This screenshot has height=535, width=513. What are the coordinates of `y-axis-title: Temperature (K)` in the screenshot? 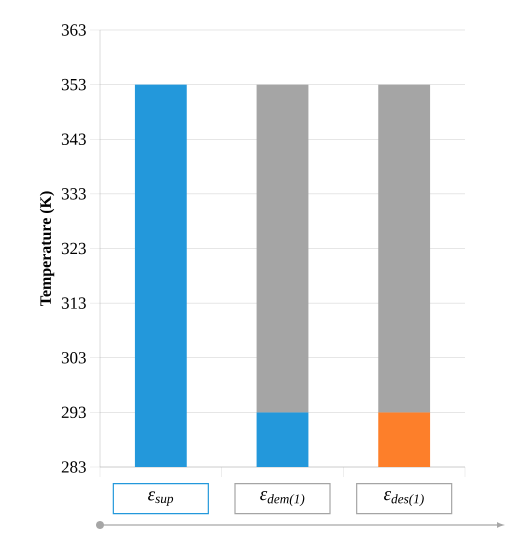 It's located at (47, 248).